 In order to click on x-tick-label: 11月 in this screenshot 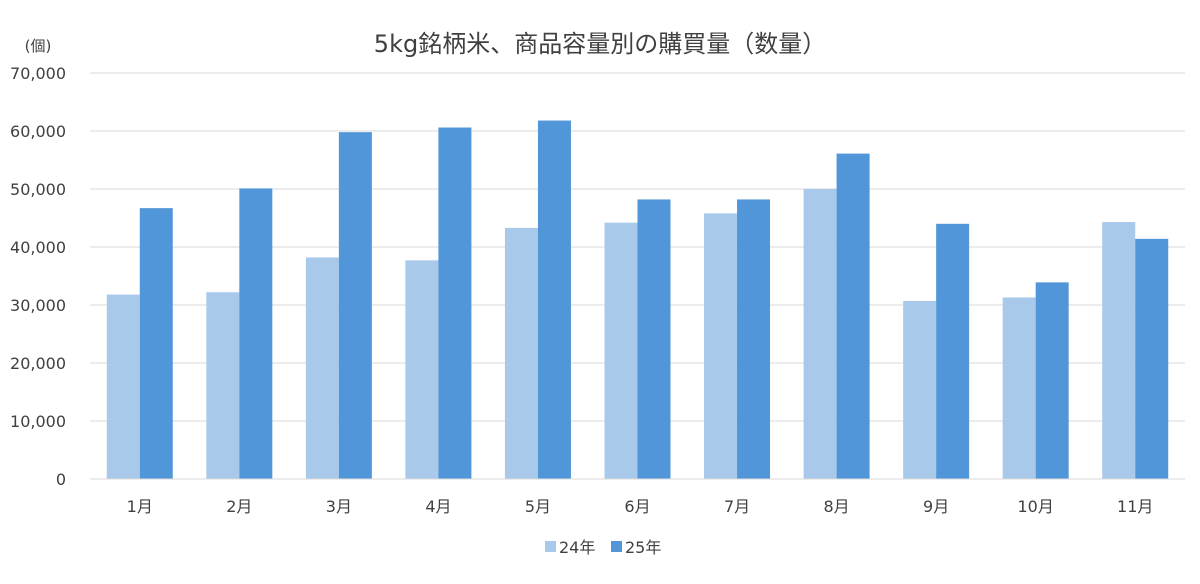, I will do `click(1135, 506)`.